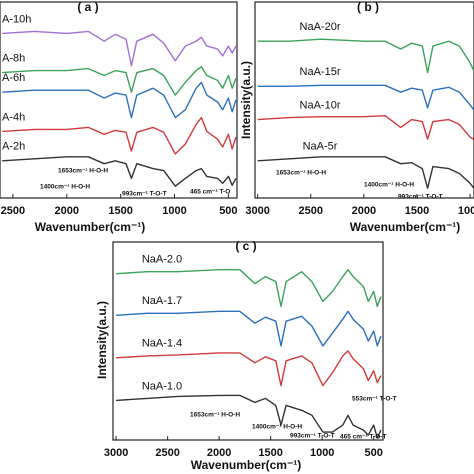 This screenshot has width=474, height=474. I want to click on series-label: NaA-1.4, so click(162, 344).